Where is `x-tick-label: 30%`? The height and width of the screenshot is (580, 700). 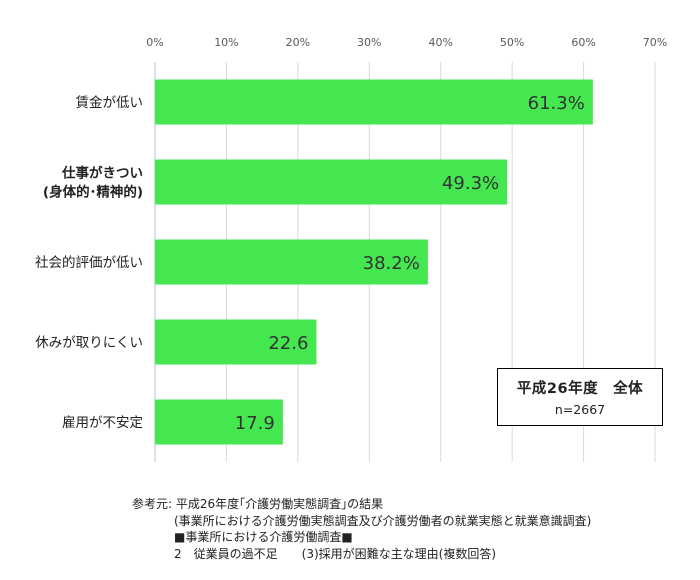 x-tick-label: 30% is located at coordinates (369, 42).